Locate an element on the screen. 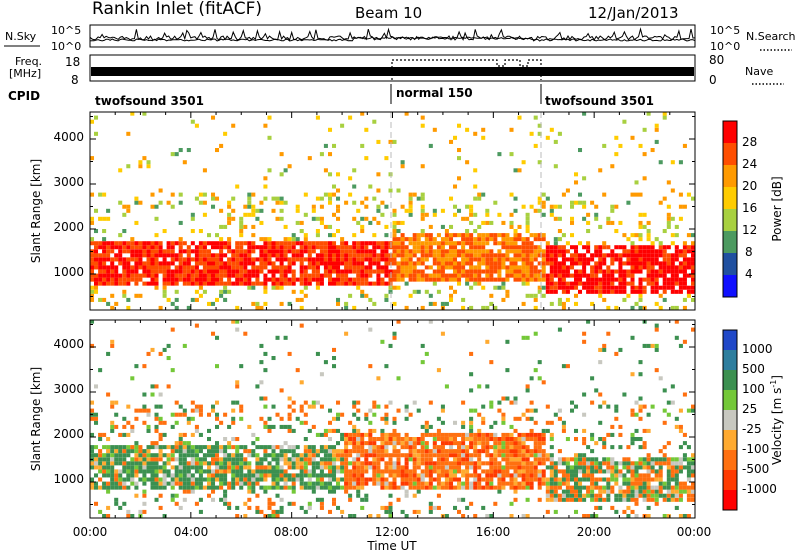 The width and height of the screenshot is (800, 554). date-label: 12/Jan/2013 is located at coordinates (633, 13).